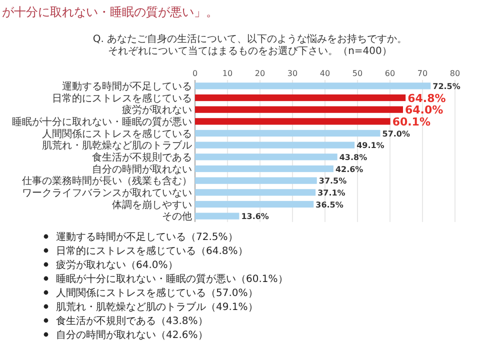 Image resolution: width=500 pixels, height=347 pixels. I want to click on x-tick-label: 20, so click(260, 73).